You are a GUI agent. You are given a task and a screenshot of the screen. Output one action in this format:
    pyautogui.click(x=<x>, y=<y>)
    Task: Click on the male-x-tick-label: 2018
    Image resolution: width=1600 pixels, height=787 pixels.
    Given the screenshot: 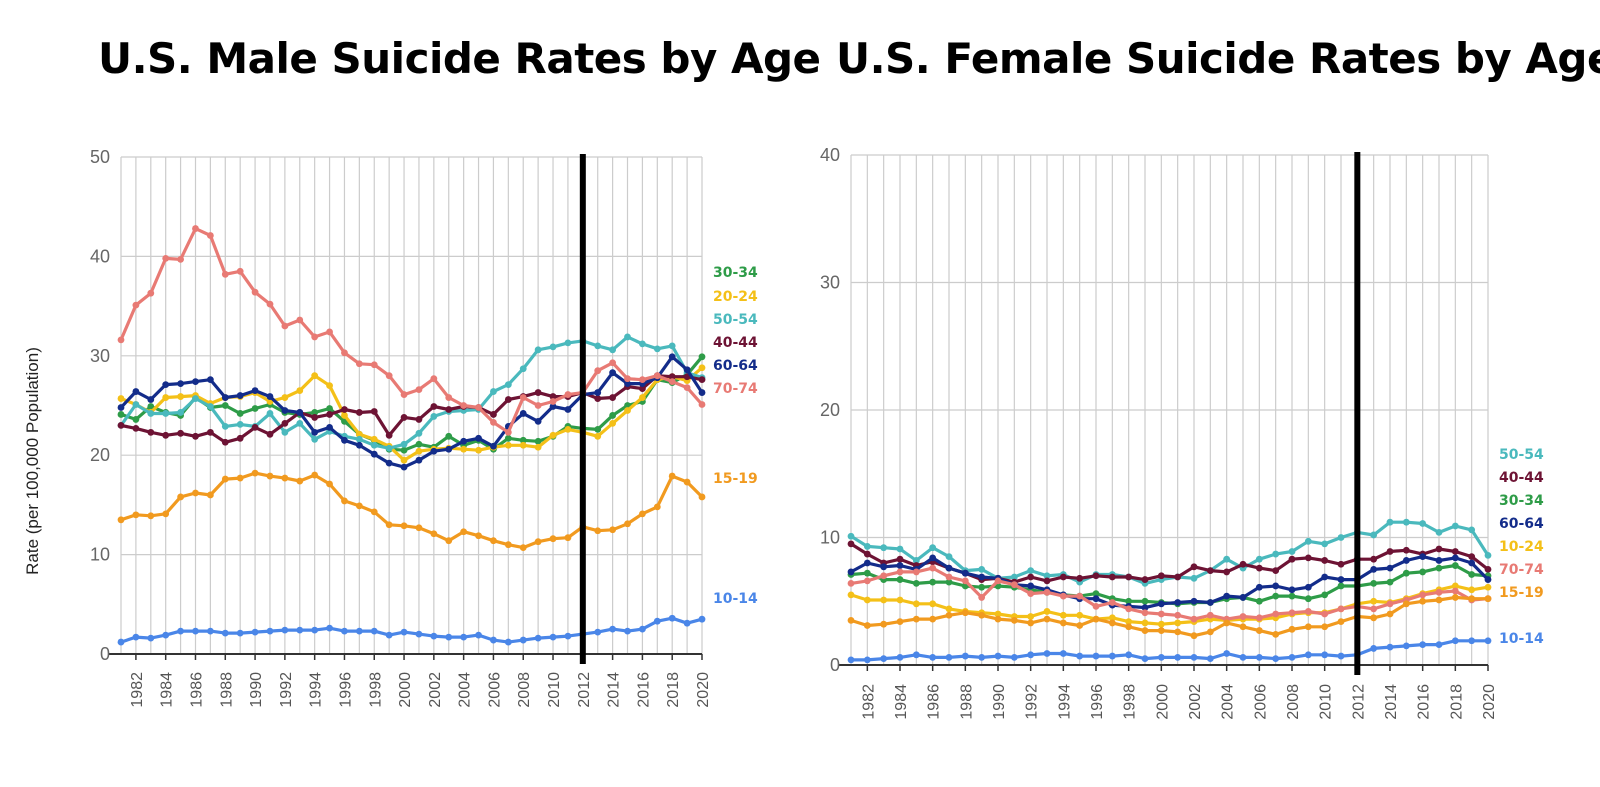 What is the action you would take?
    pyautogui.click(x=673, y=690)
    